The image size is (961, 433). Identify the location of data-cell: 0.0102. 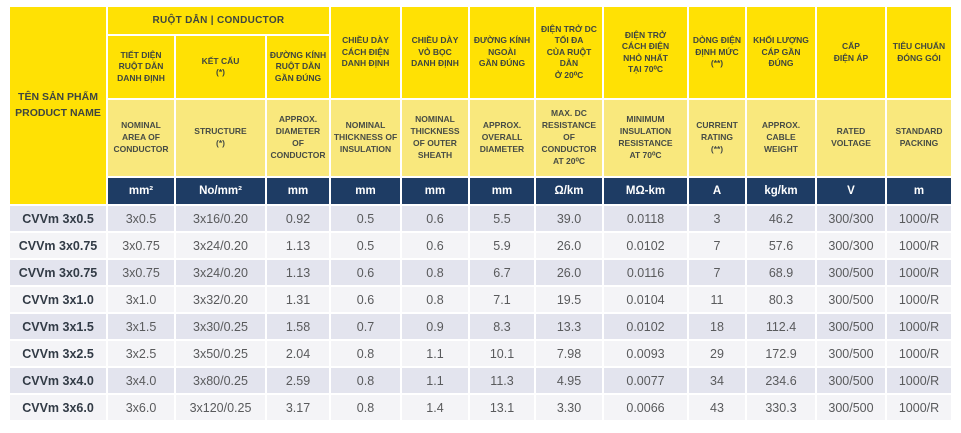
(645, 326).